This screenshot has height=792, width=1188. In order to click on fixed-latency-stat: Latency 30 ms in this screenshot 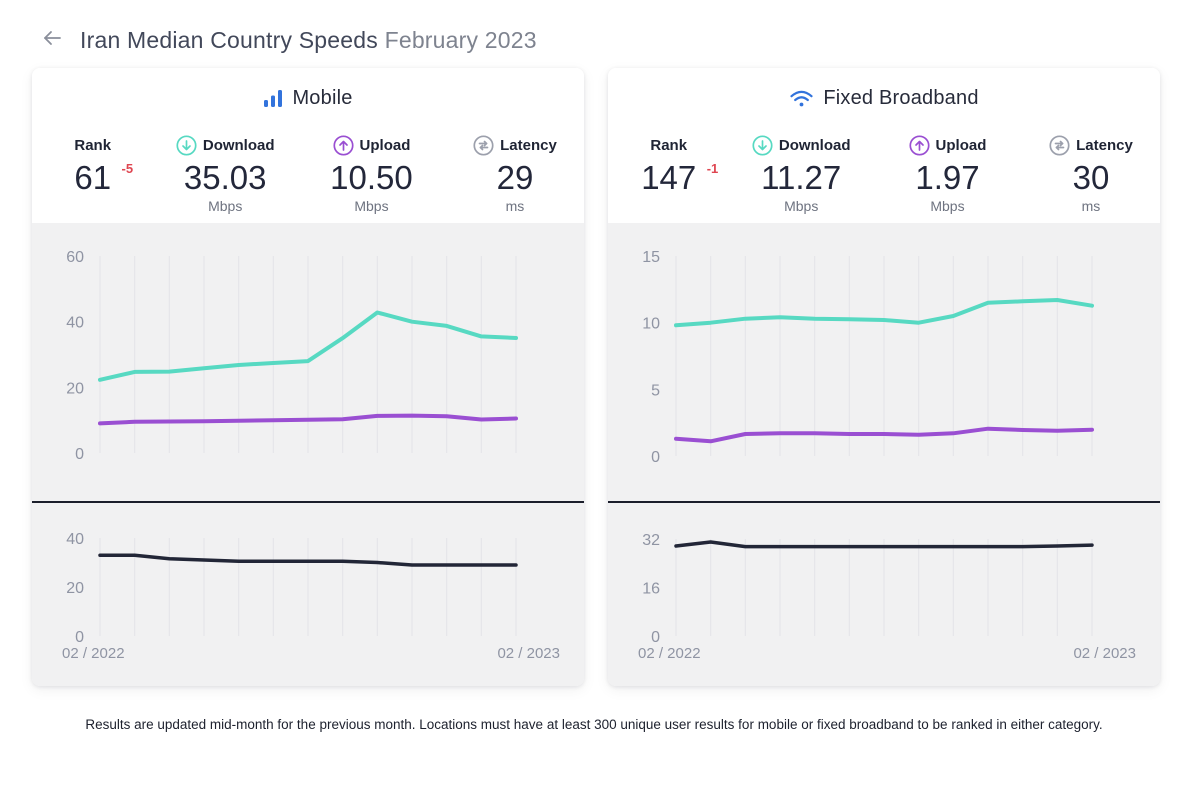, I will do `click(1091, 174)`.